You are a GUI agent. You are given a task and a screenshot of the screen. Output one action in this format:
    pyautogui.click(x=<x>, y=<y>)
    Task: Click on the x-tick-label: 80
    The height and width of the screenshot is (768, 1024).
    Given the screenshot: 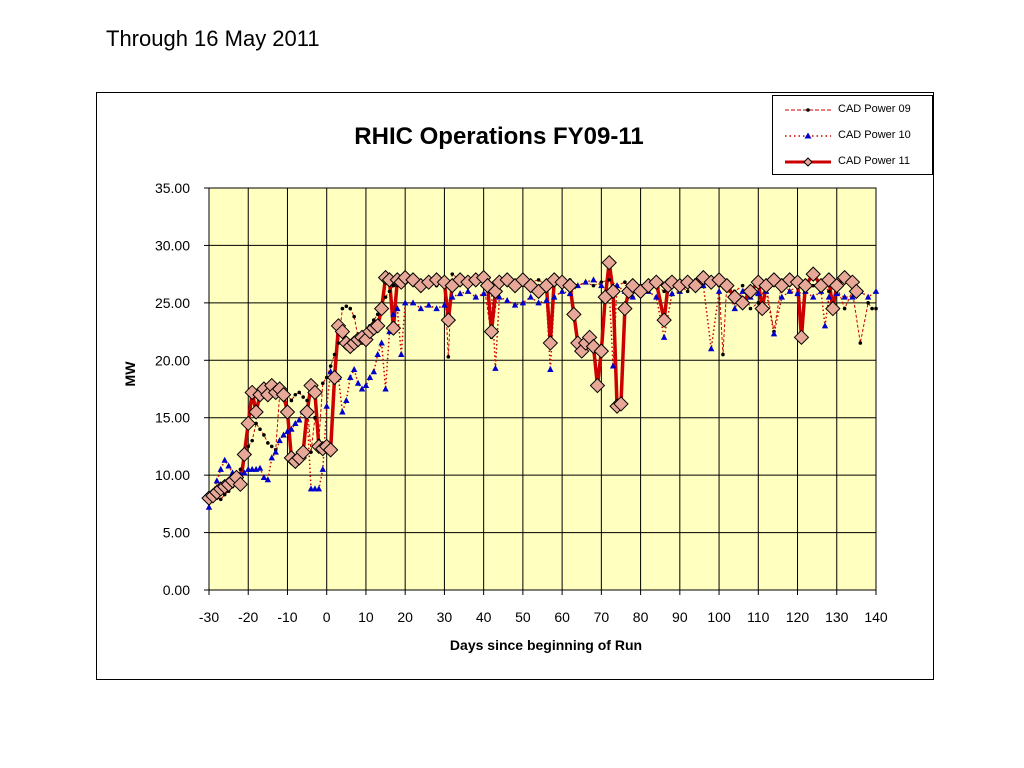 What is the action you would take?
    pyautogui.click(x=641, y=617)
    